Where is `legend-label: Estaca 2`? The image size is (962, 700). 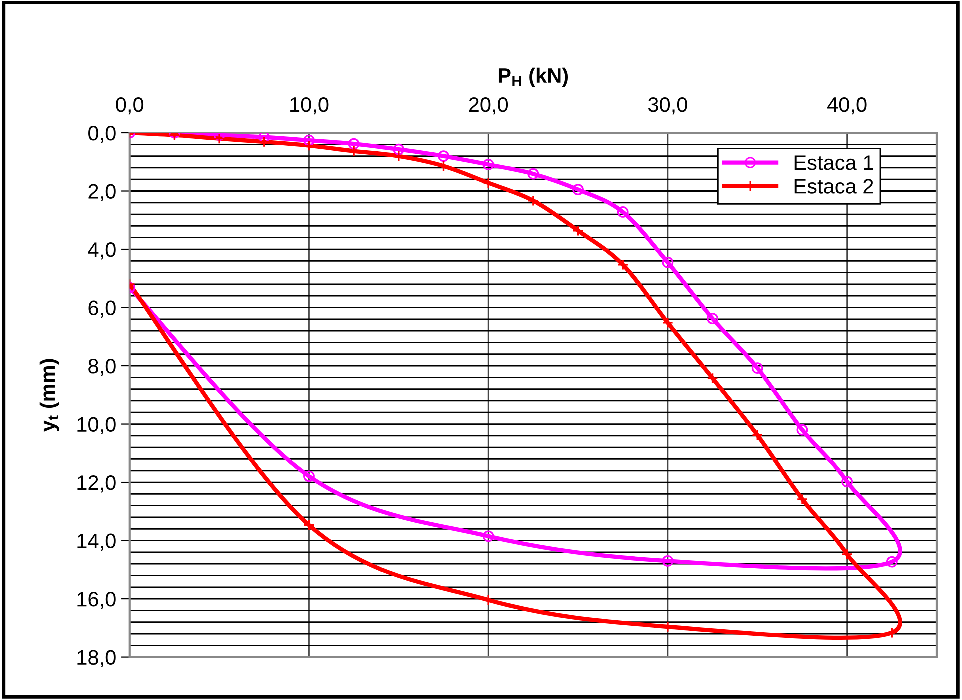 legend-label: Estaca 2 is located at coordinates (834, 186).